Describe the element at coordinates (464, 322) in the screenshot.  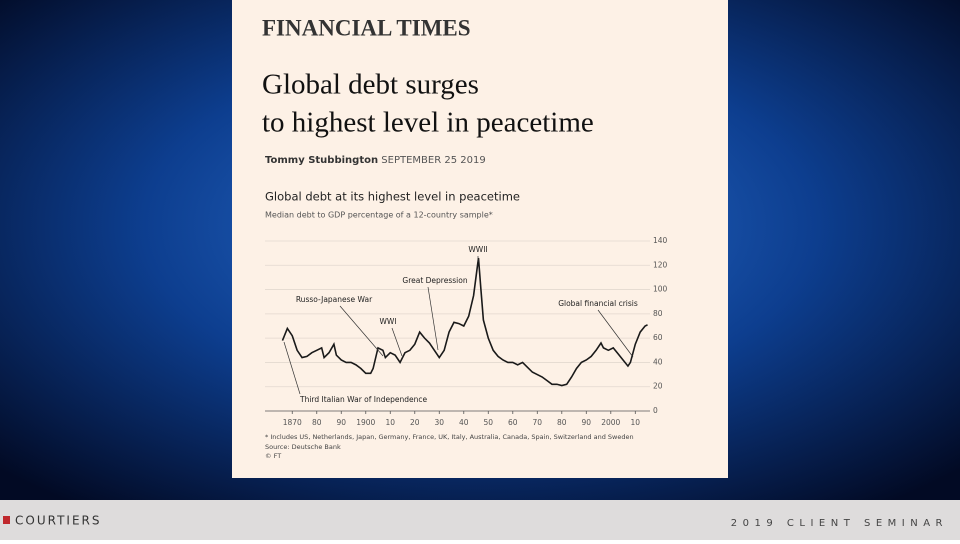
I see `data-line` at that location.